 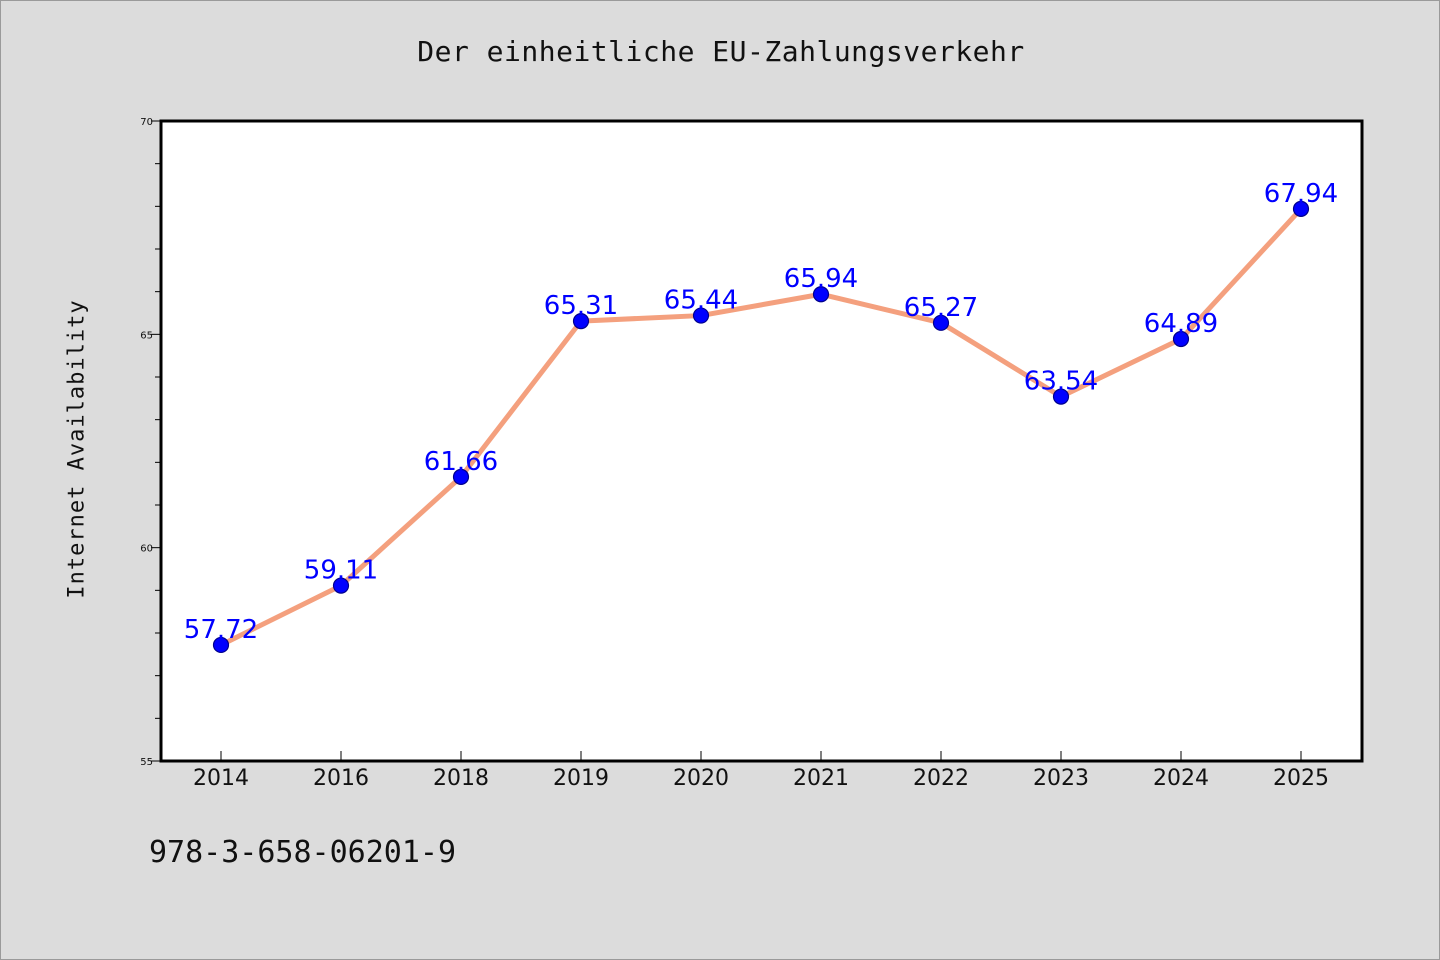 I want to click on x-tick-label: 2019, so click(x=581, y=778).